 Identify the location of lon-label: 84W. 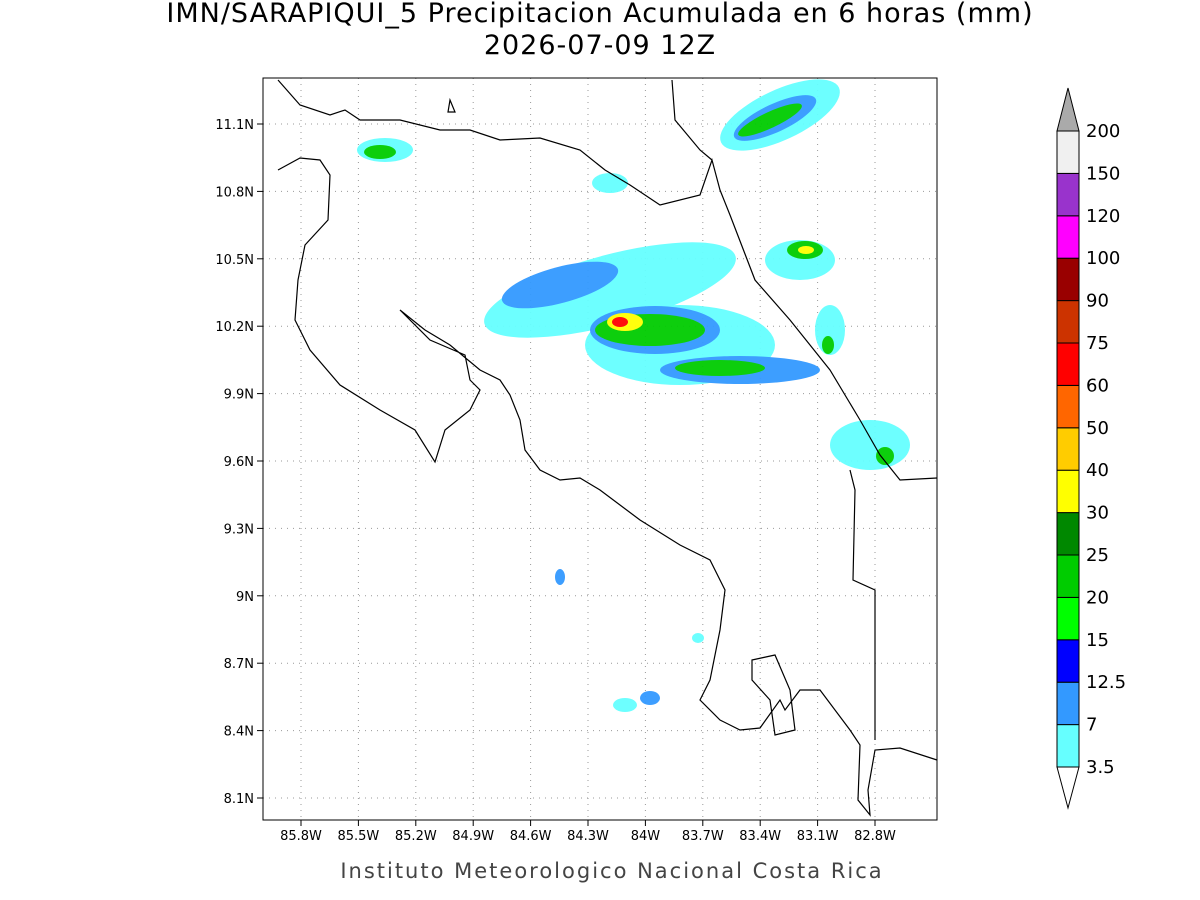
(646, 836).